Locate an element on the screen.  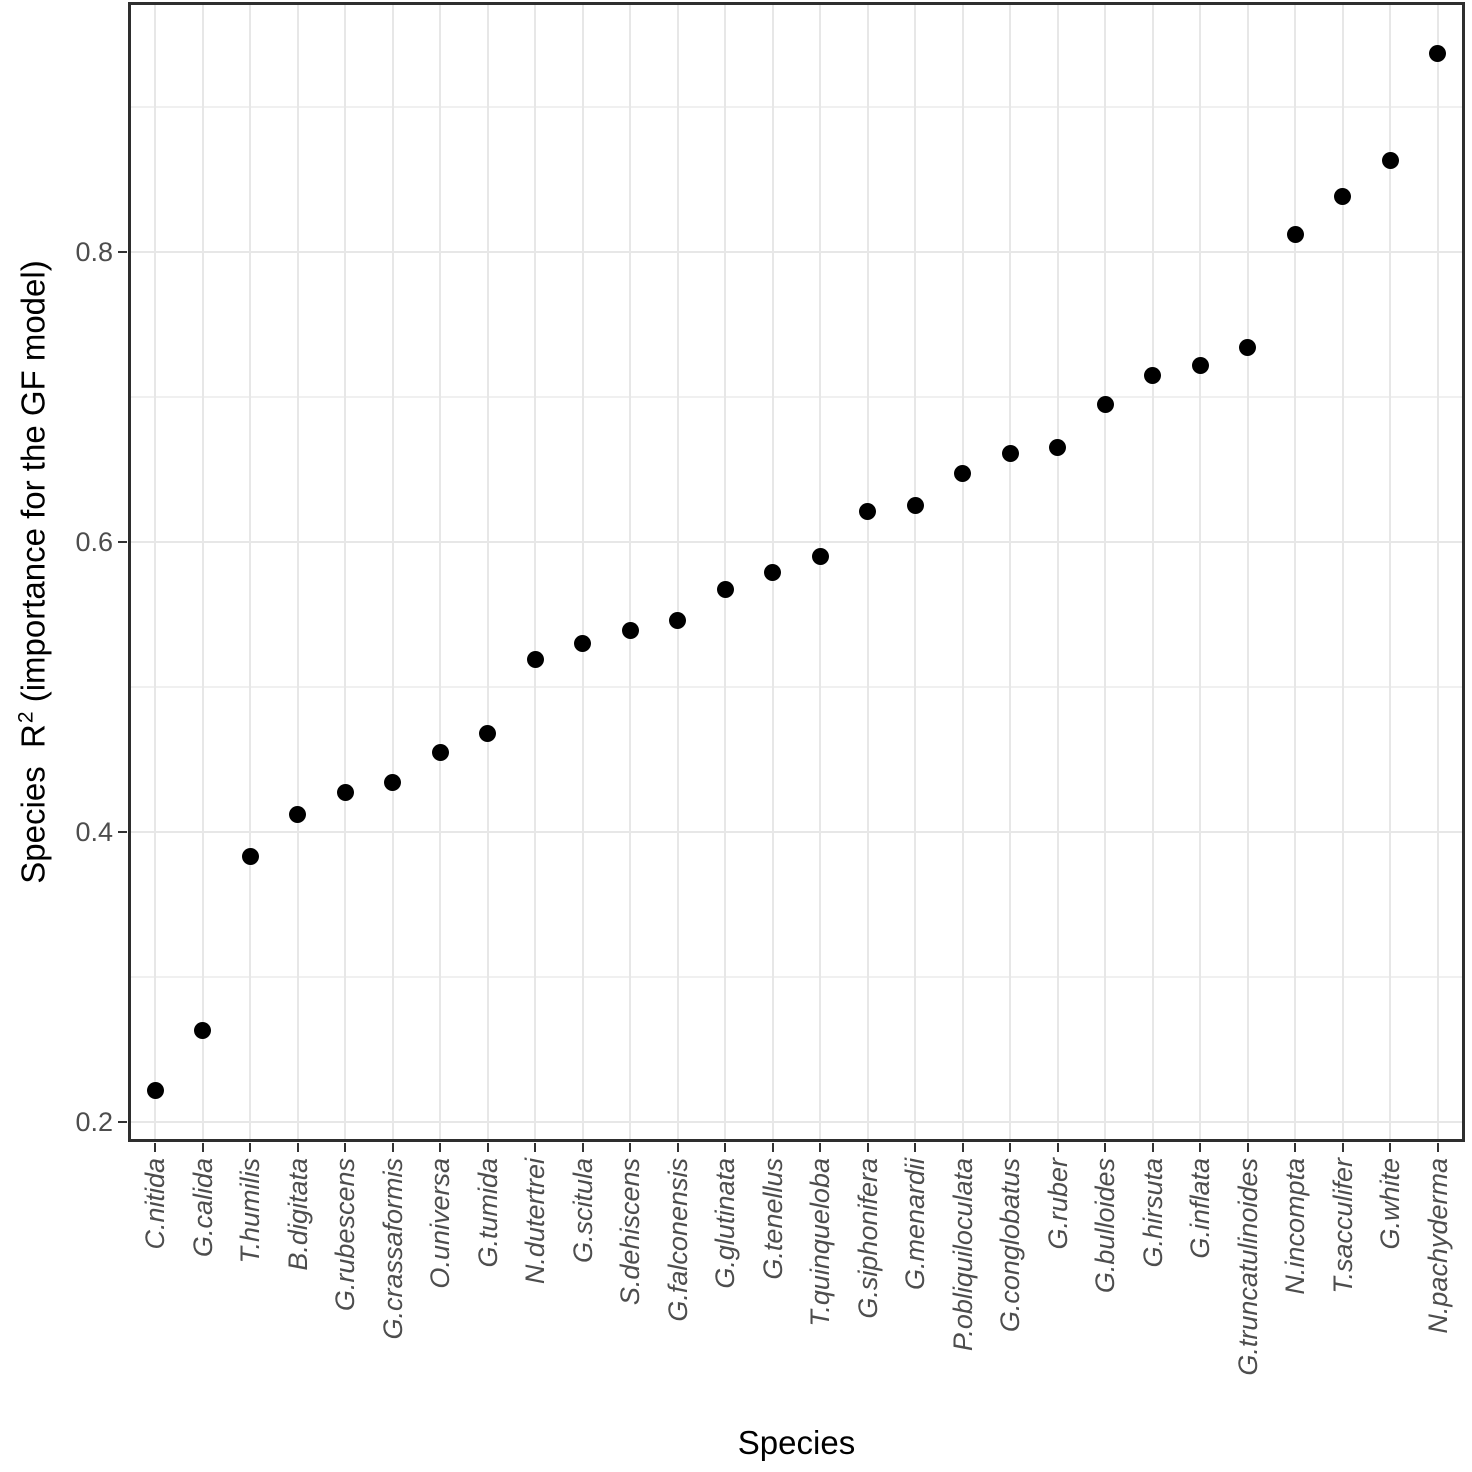
x-tick-label: O.universa is located at coordinates (440, 1223).